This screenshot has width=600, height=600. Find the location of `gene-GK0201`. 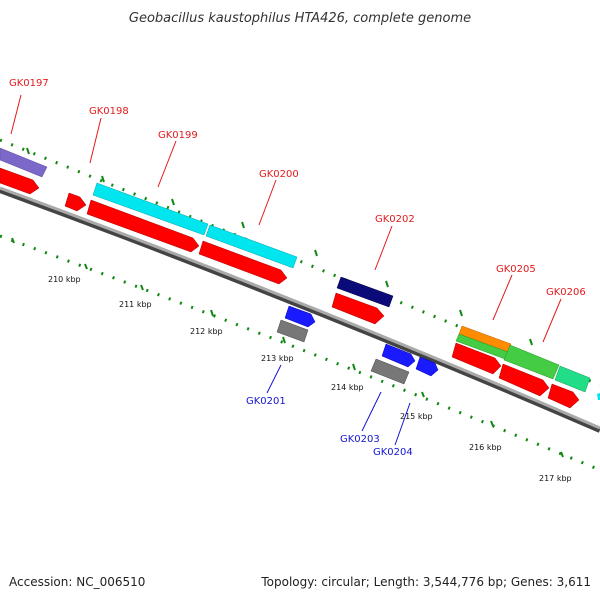

gene-GK0201 is located at coordinates (300, 316).